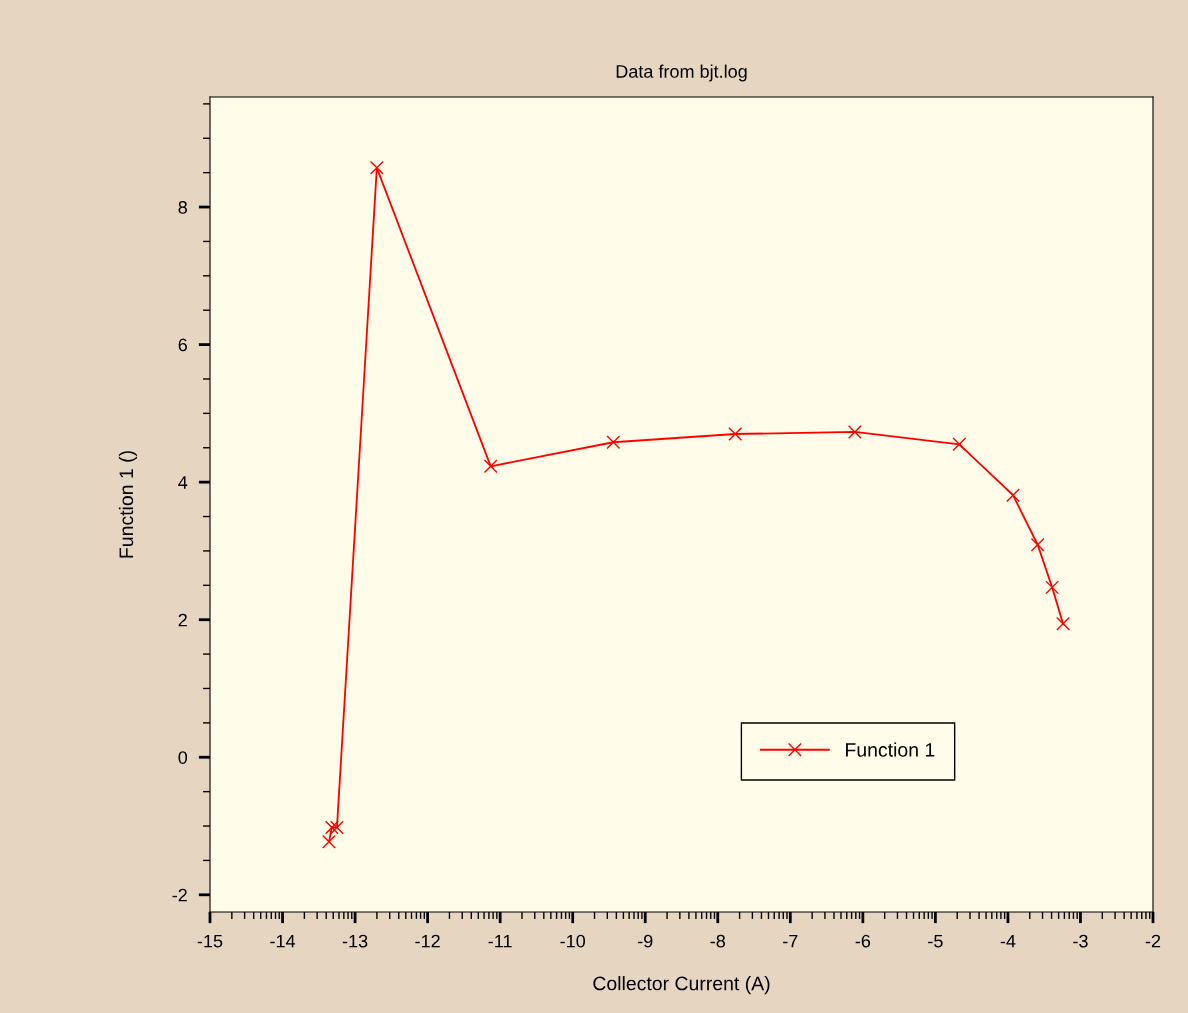 The image size is (1188, 1013). I want to click on x-tick-label: -2, so click(1153, 941).